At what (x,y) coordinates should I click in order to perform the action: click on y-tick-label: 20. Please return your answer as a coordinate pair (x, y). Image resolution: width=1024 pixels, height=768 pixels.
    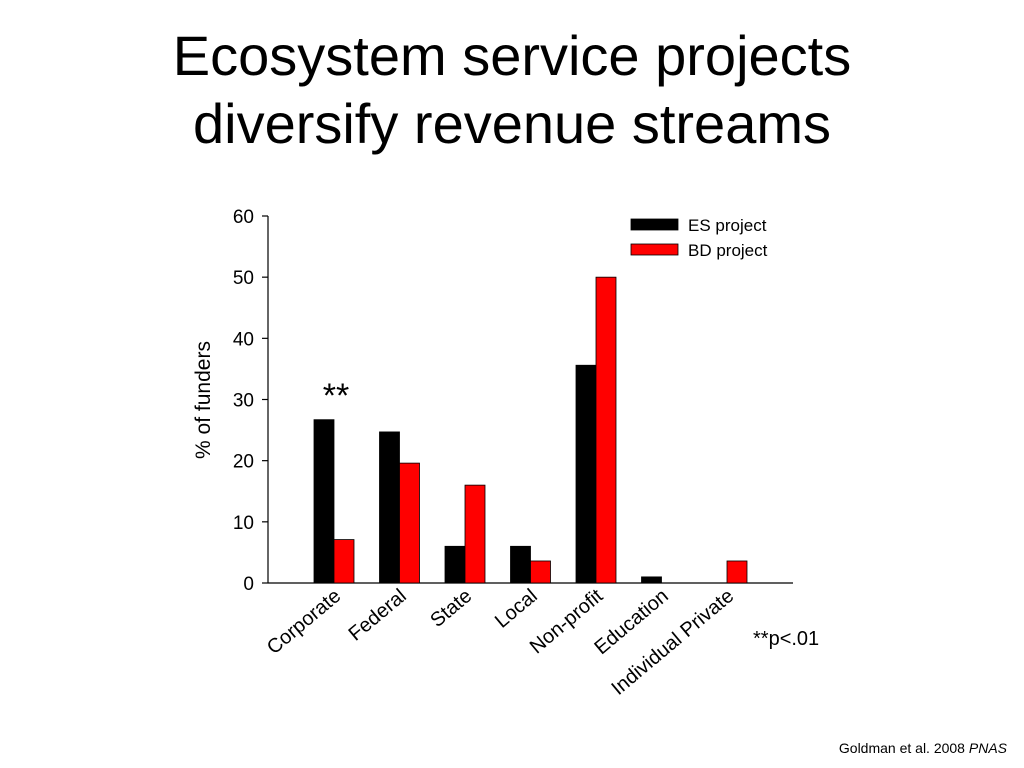
    Looking at the image, I should click on (243, 462).